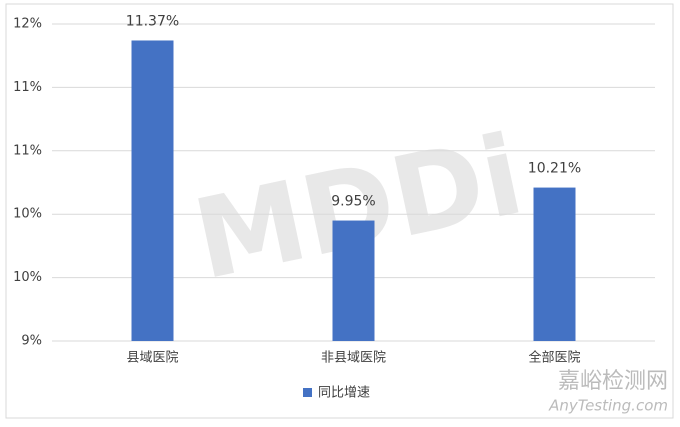 This screenshot has width=680, height=427. I want to click on value-label: 11.37%, so click(152, 21).